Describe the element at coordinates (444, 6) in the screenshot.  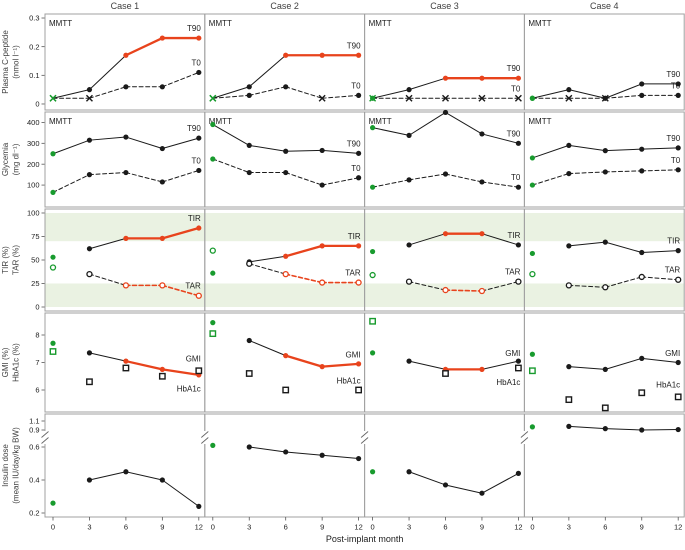
I see `case-title: Case 3` at that location.